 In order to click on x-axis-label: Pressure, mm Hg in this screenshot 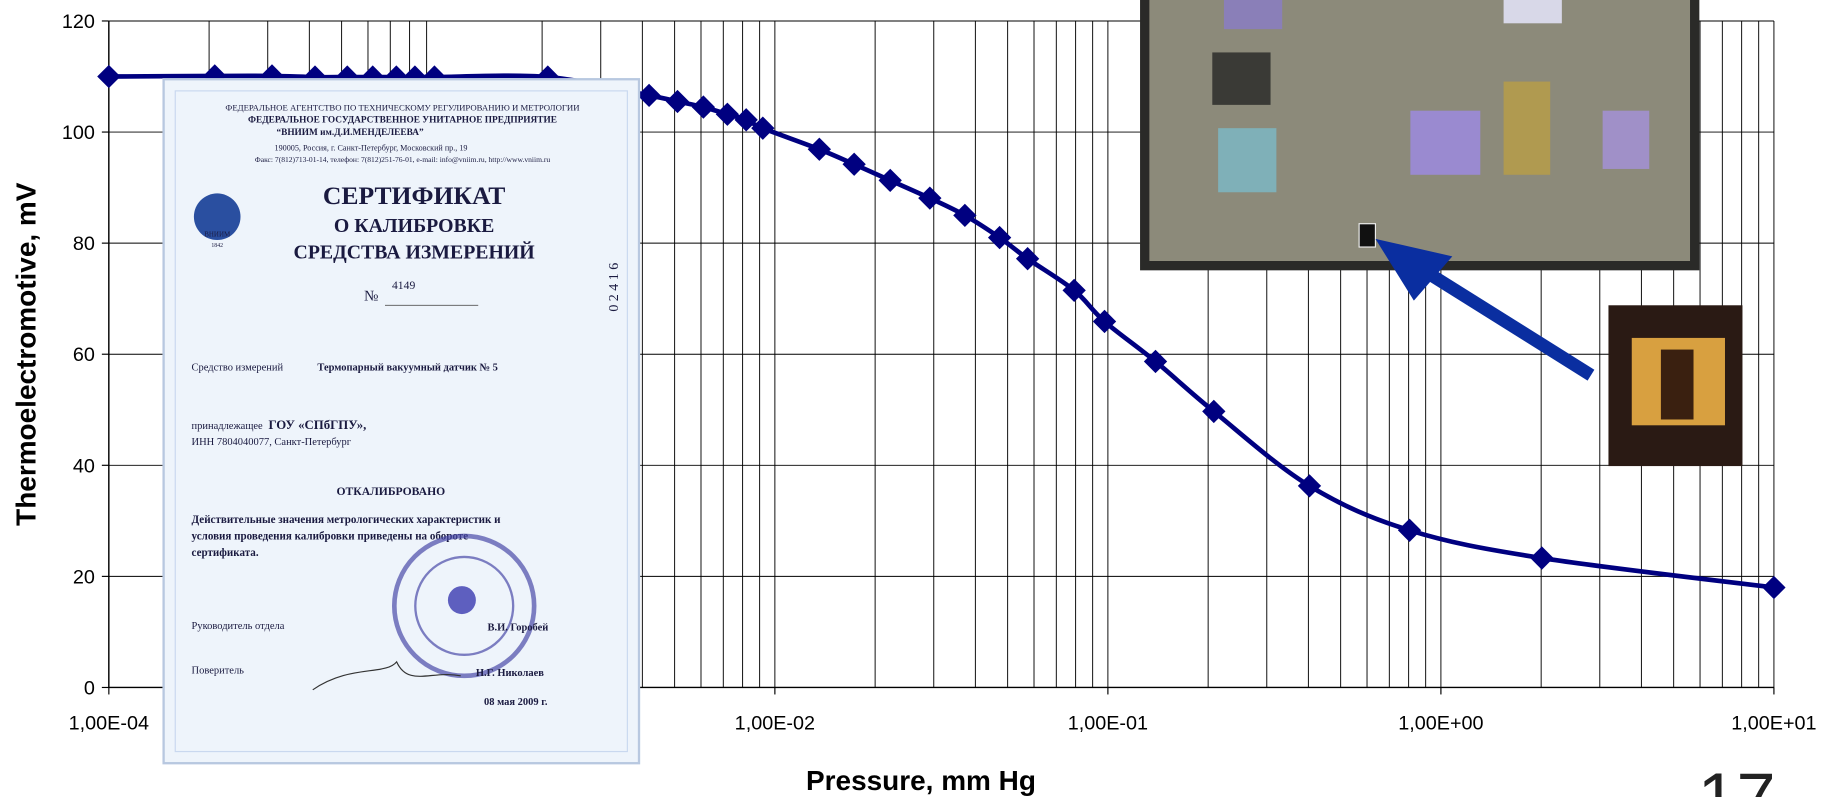, I will do `click(921, 780)`.